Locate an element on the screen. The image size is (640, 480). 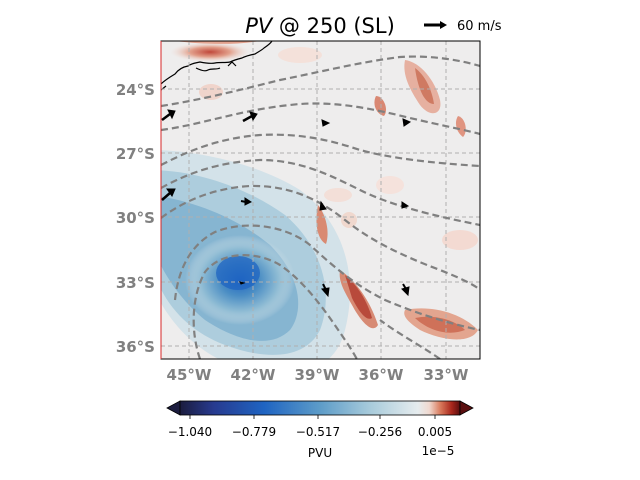
quiver-key: 60 m/s is located at coordinates (463, 26).